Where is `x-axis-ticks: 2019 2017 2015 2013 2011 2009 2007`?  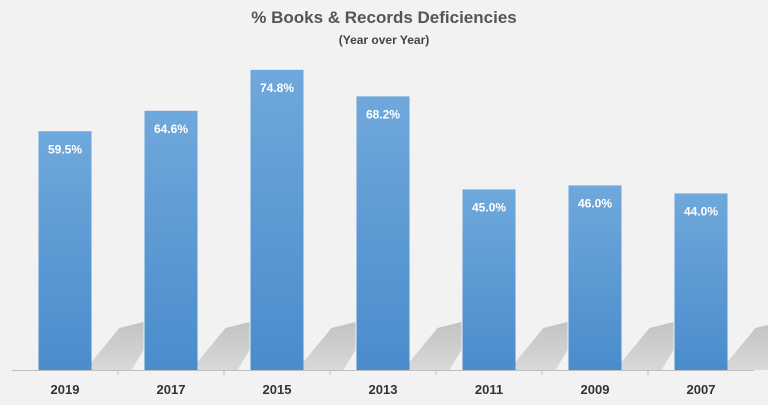 x-axis-ticks: 2019 2017 2015 2013 2011 2009 2007 is located at coordinates (383, 383).